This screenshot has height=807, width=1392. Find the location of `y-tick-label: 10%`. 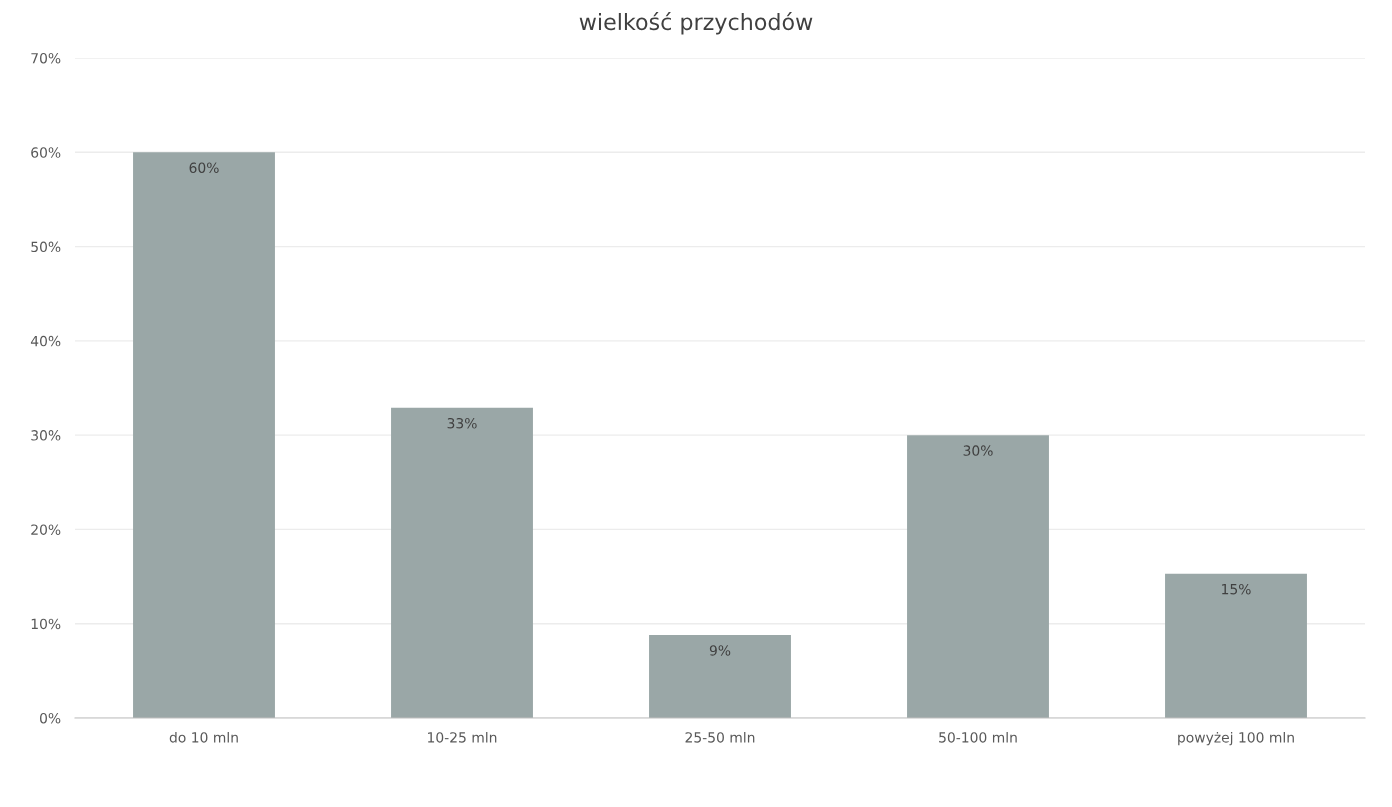

y-tick-label: 10% is located at coordinates (46, 624).